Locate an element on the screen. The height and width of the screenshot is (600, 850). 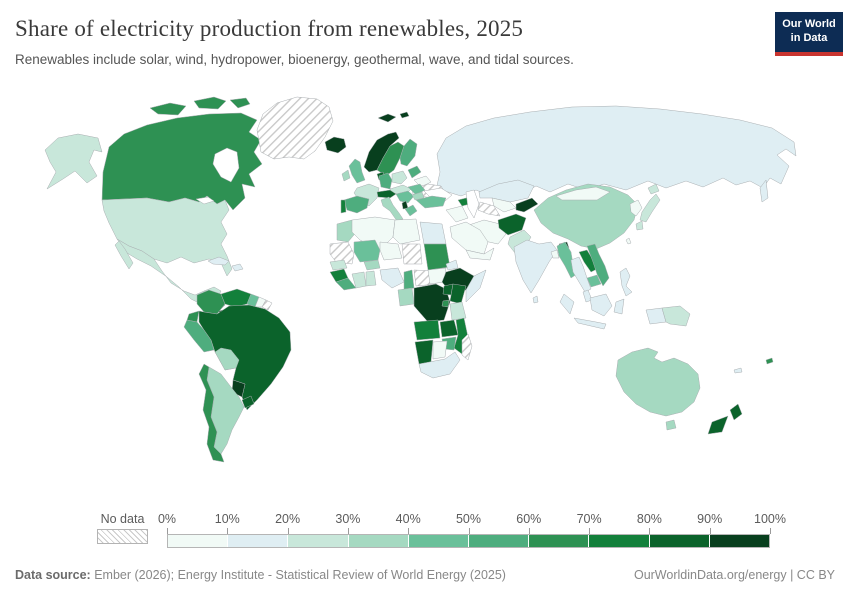
region-sakhalin is located at coordinates (764, 191).